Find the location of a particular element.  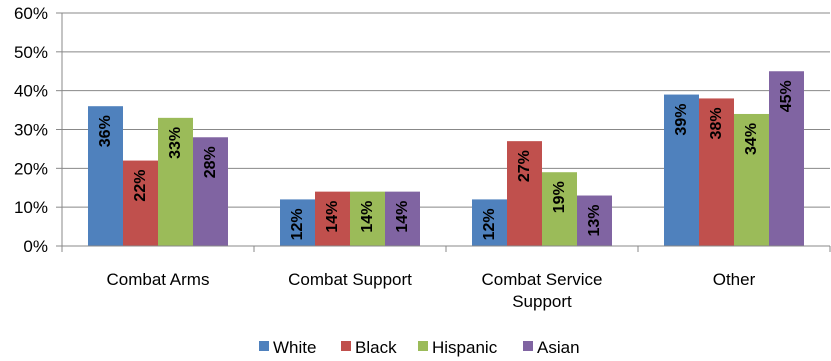

y-tick-label: 10% is located at coordinates (31, 207).